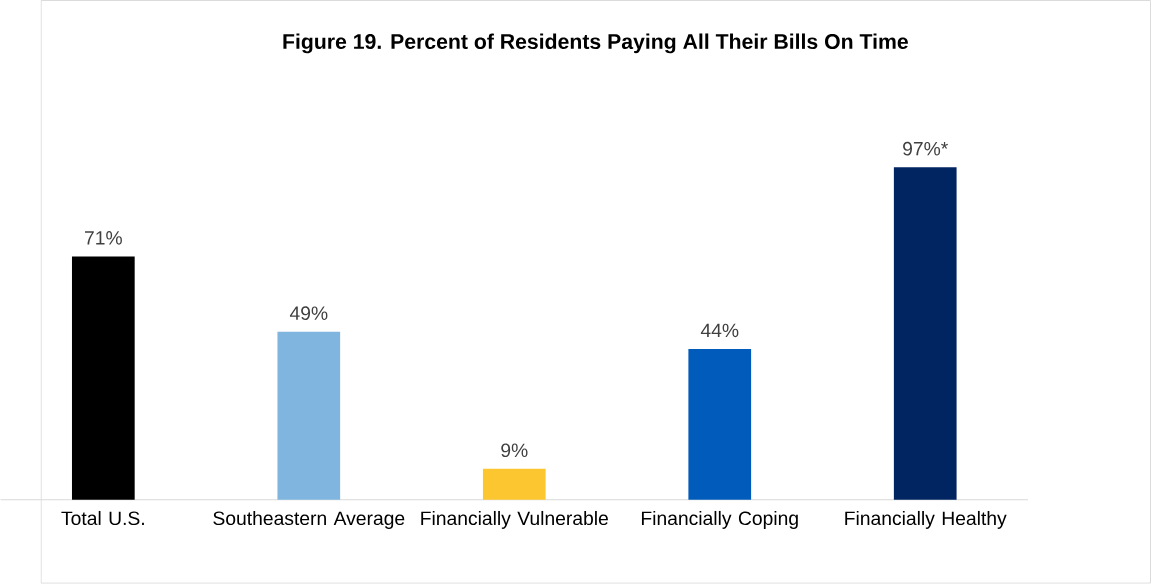 Image resolution: width=1151 pixels, height=584 pixels. What do you see at coordinates (309, 520) in the screenshot?
I see `x-tick-label: Southeastern Average` at bounding box center [309, 520].